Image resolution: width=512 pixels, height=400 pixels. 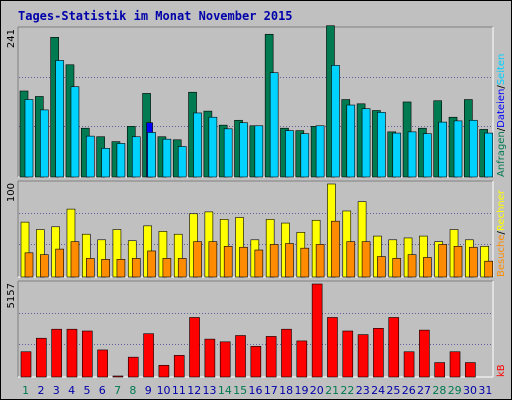 What do you see at coordinates (155, 16) in the screenshot?
I see `chart-title: Tages-Statistik im Monat November 2015` at bounding box center [155, 16].